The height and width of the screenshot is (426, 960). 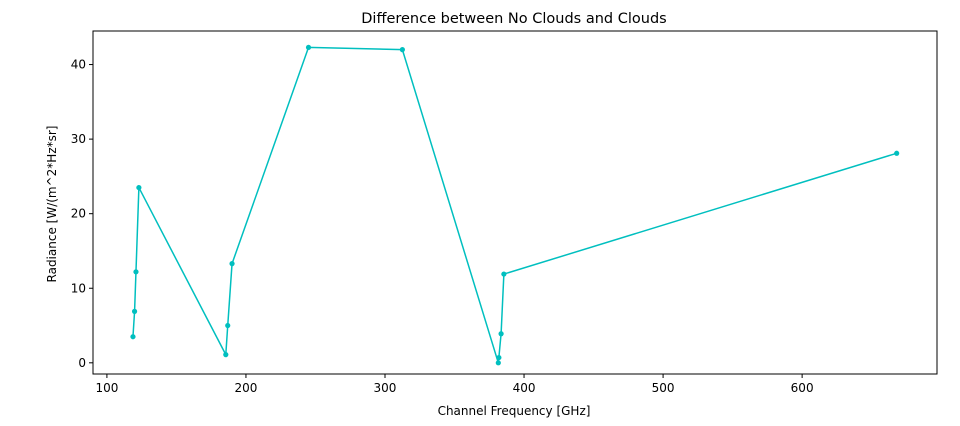 I want to click on x-tick-label: 500, so click(x=663, y=388).